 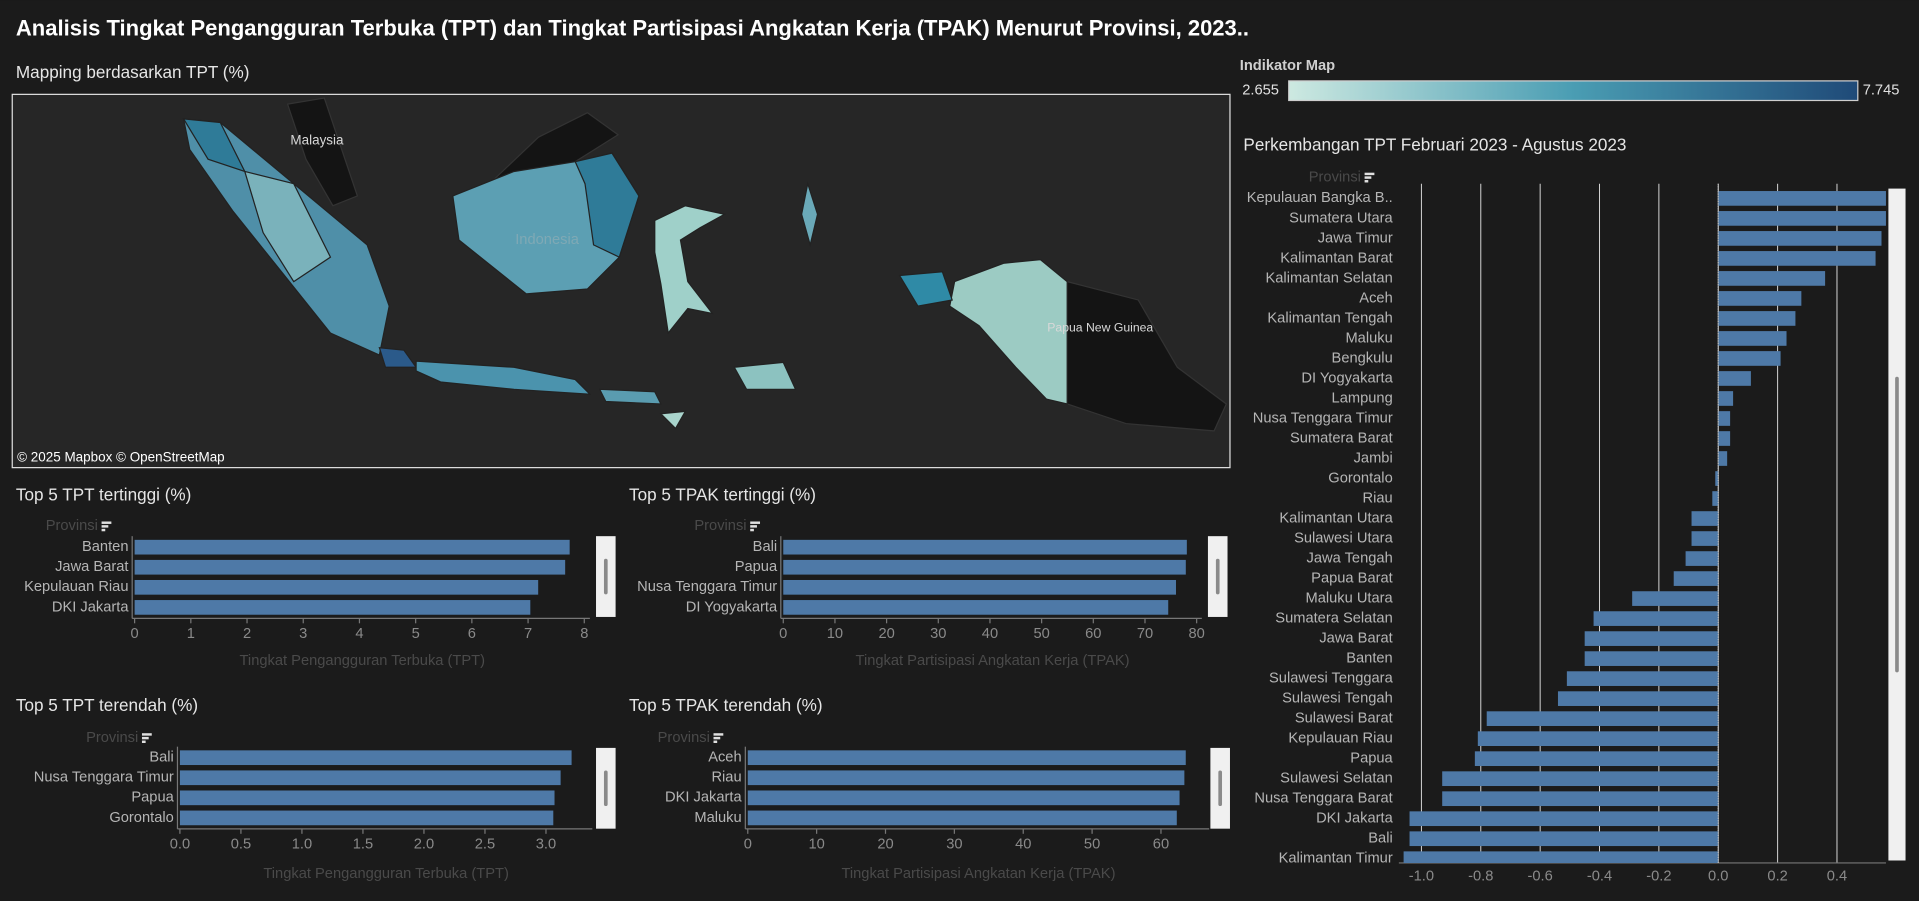 What do you see at coordinates (180, 844) in the screenshot?
I see `x-tick-label: 0.0` at bounding box center [180, 844].